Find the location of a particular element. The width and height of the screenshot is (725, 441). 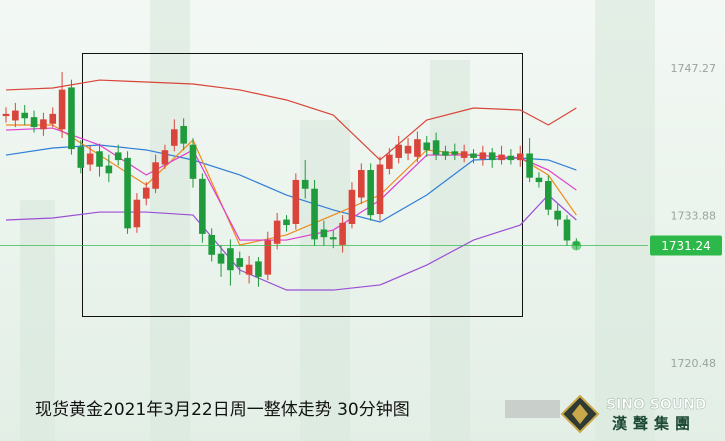

brand-cn: 漢聲集團 is located at coordinates (654, 424).